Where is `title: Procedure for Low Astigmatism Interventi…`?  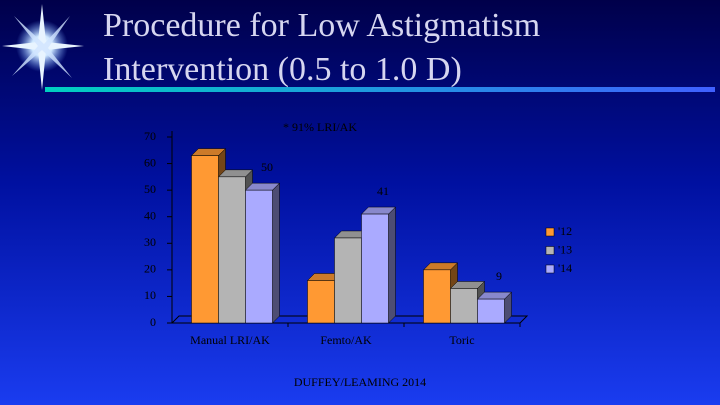
title: Procedure for Low Astigmatism Interventi… is located at coordinates (322, 47).